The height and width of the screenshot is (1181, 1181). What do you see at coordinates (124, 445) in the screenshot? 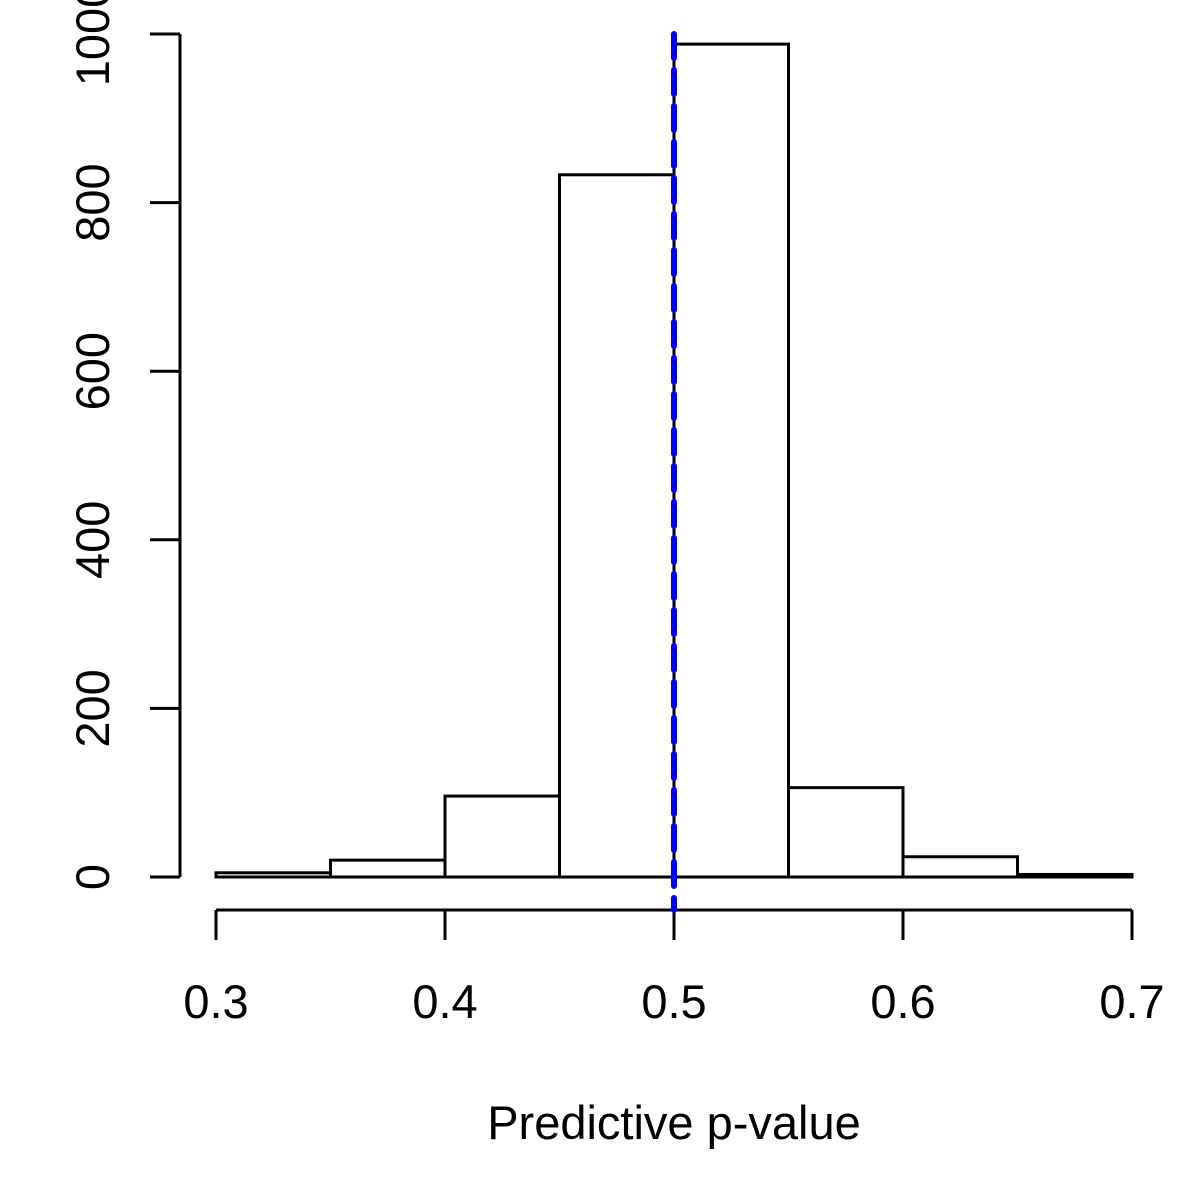
I see `y-axis: 0 200 400 600 800 1000` at bounding box center [124, 445].